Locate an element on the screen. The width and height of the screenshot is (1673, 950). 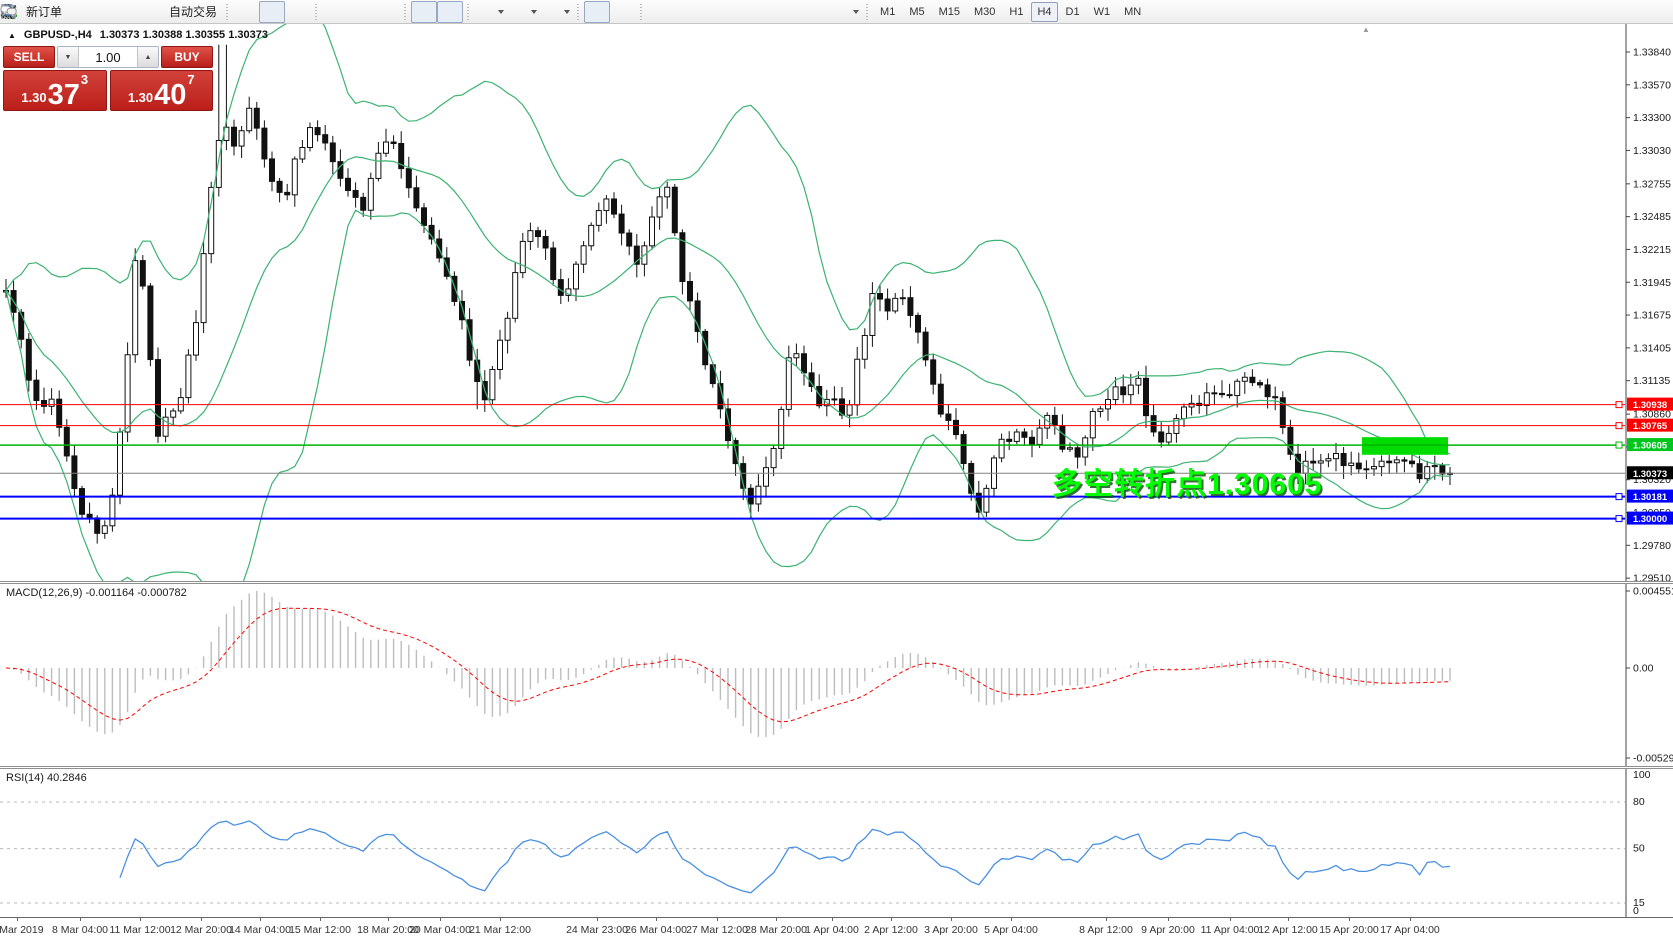
bar-chart-icon is located at coordinates (128, 11).